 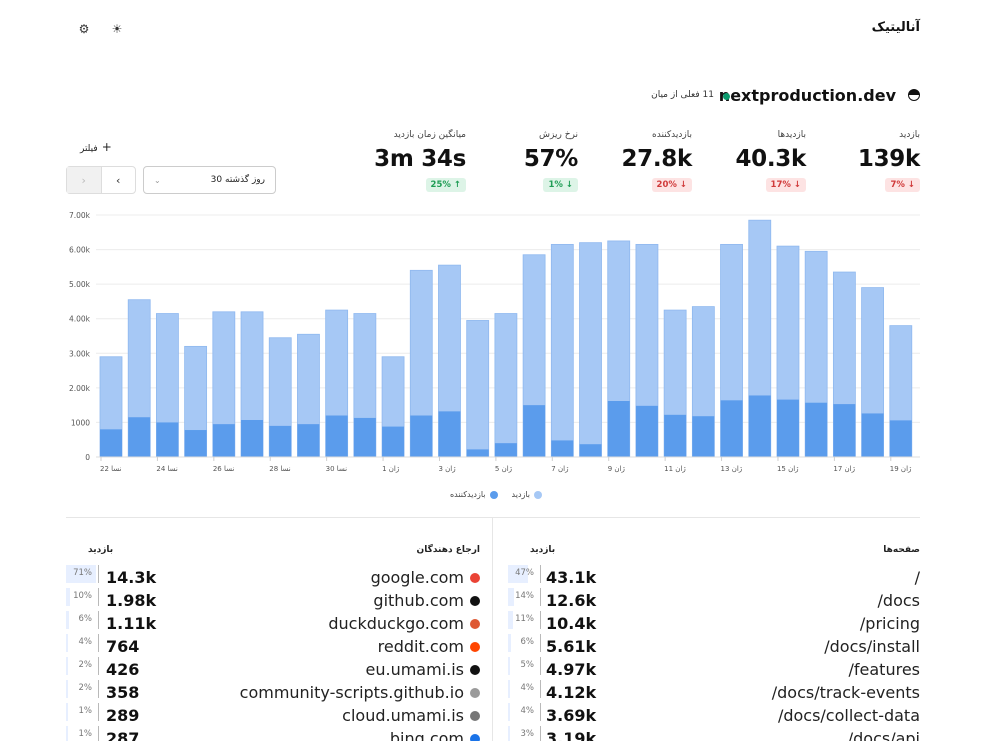 What do you see at coordinates (889, 161) in the screenshot?
I see `metric-visits: بازدید 139k 7% ↓` at bounding box center [889, 161].